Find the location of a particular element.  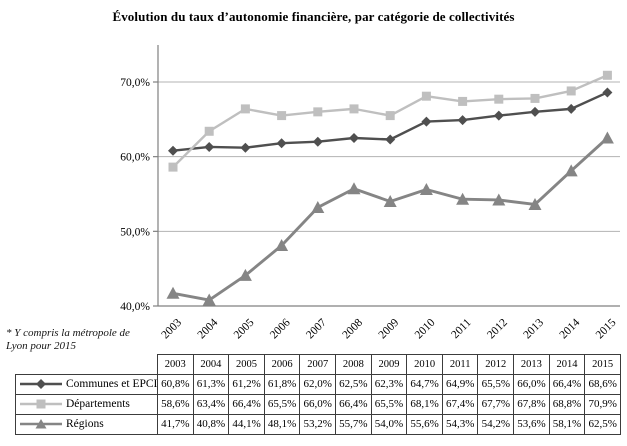

value-cell: 54,3% is located at coordinates (460, 424).